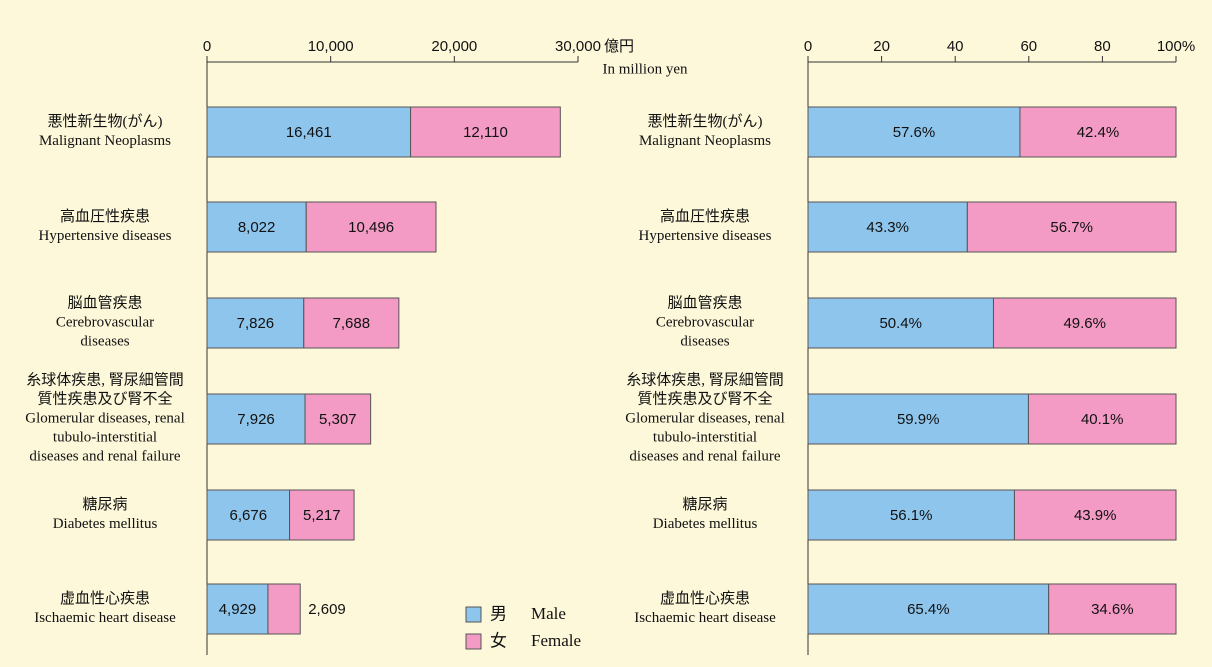 The image size is (1212, 667). I want to click on x-tick-label: 80, so click(1102, 46).